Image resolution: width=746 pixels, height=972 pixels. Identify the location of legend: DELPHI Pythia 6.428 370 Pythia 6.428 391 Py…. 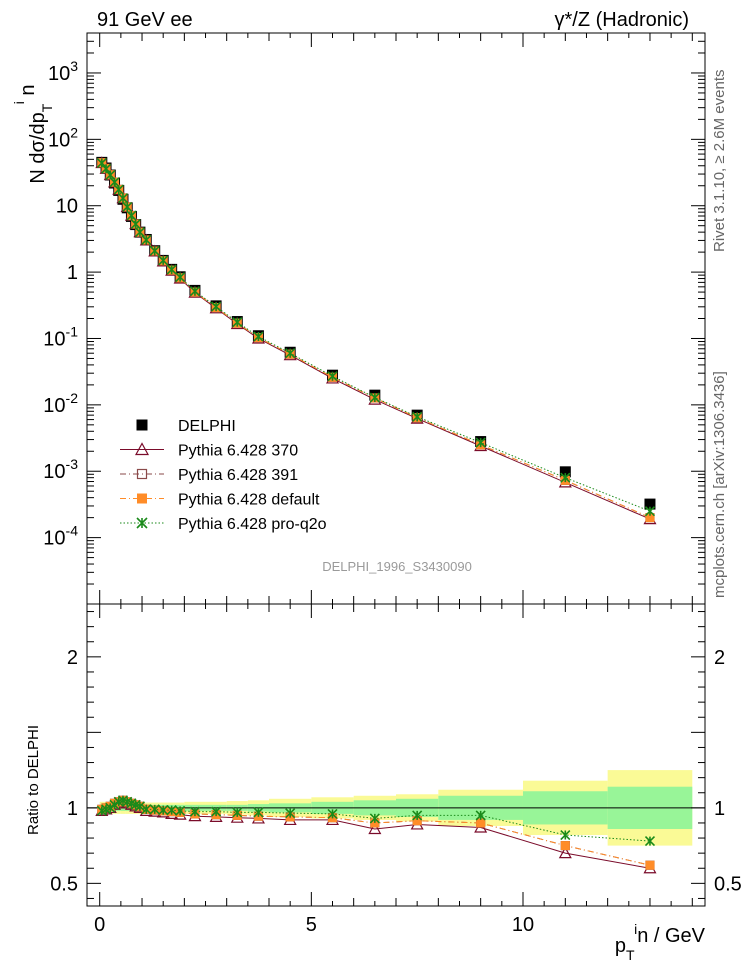
(223, 475).